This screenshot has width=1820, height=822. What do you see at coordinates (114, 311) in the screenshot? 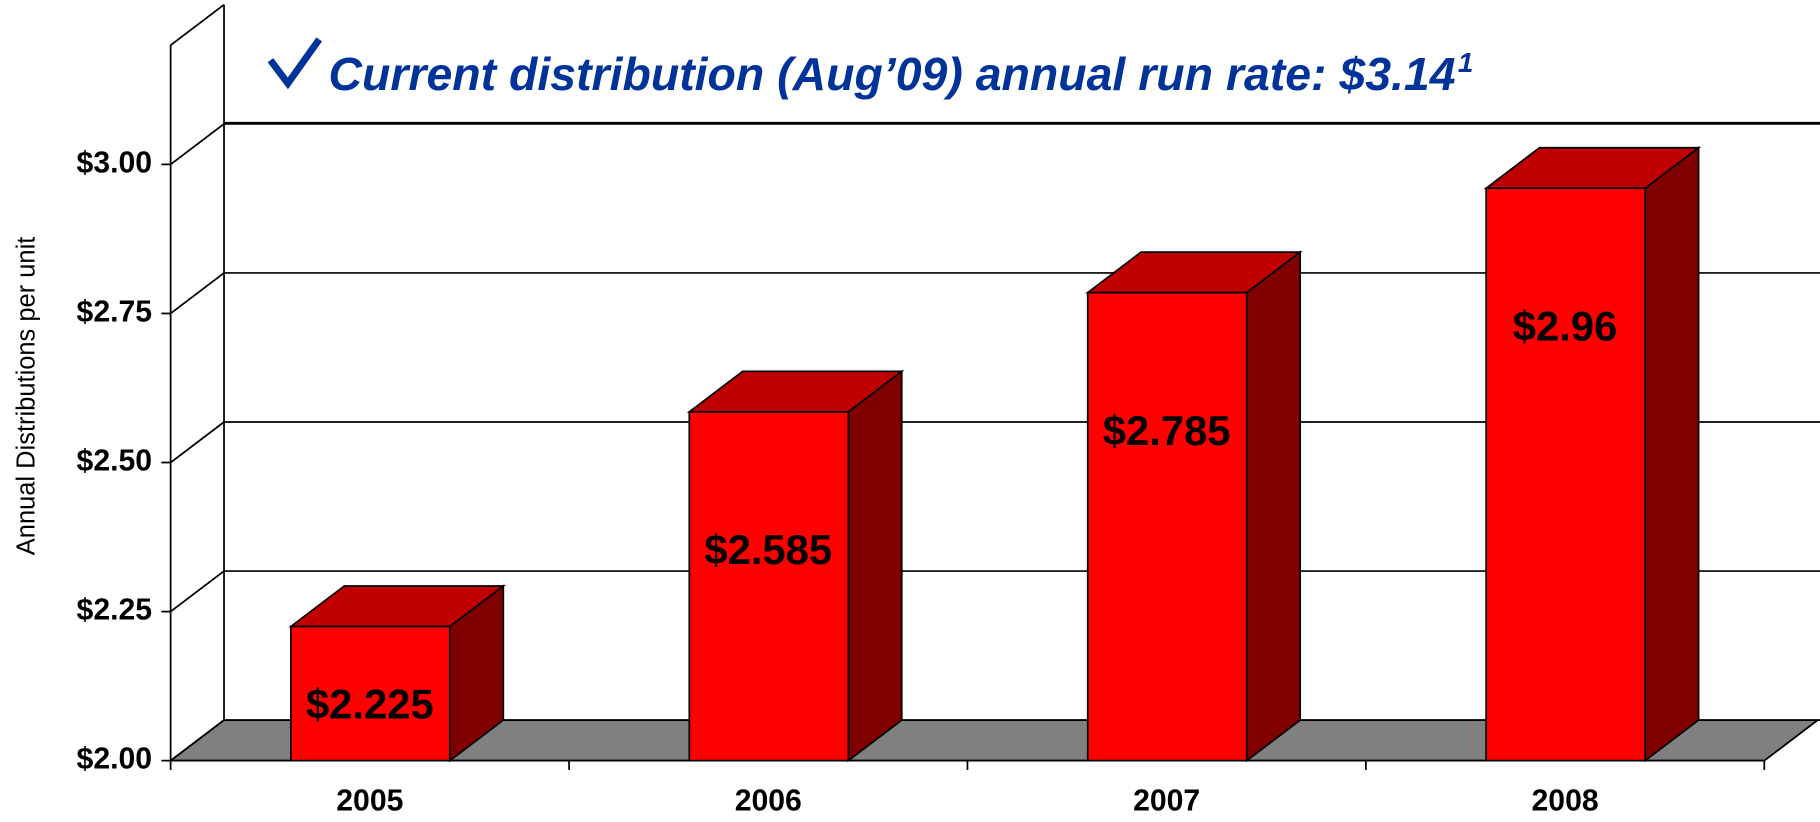
I see `y-tick-label: $2.75` at bounding box center [114, 311].